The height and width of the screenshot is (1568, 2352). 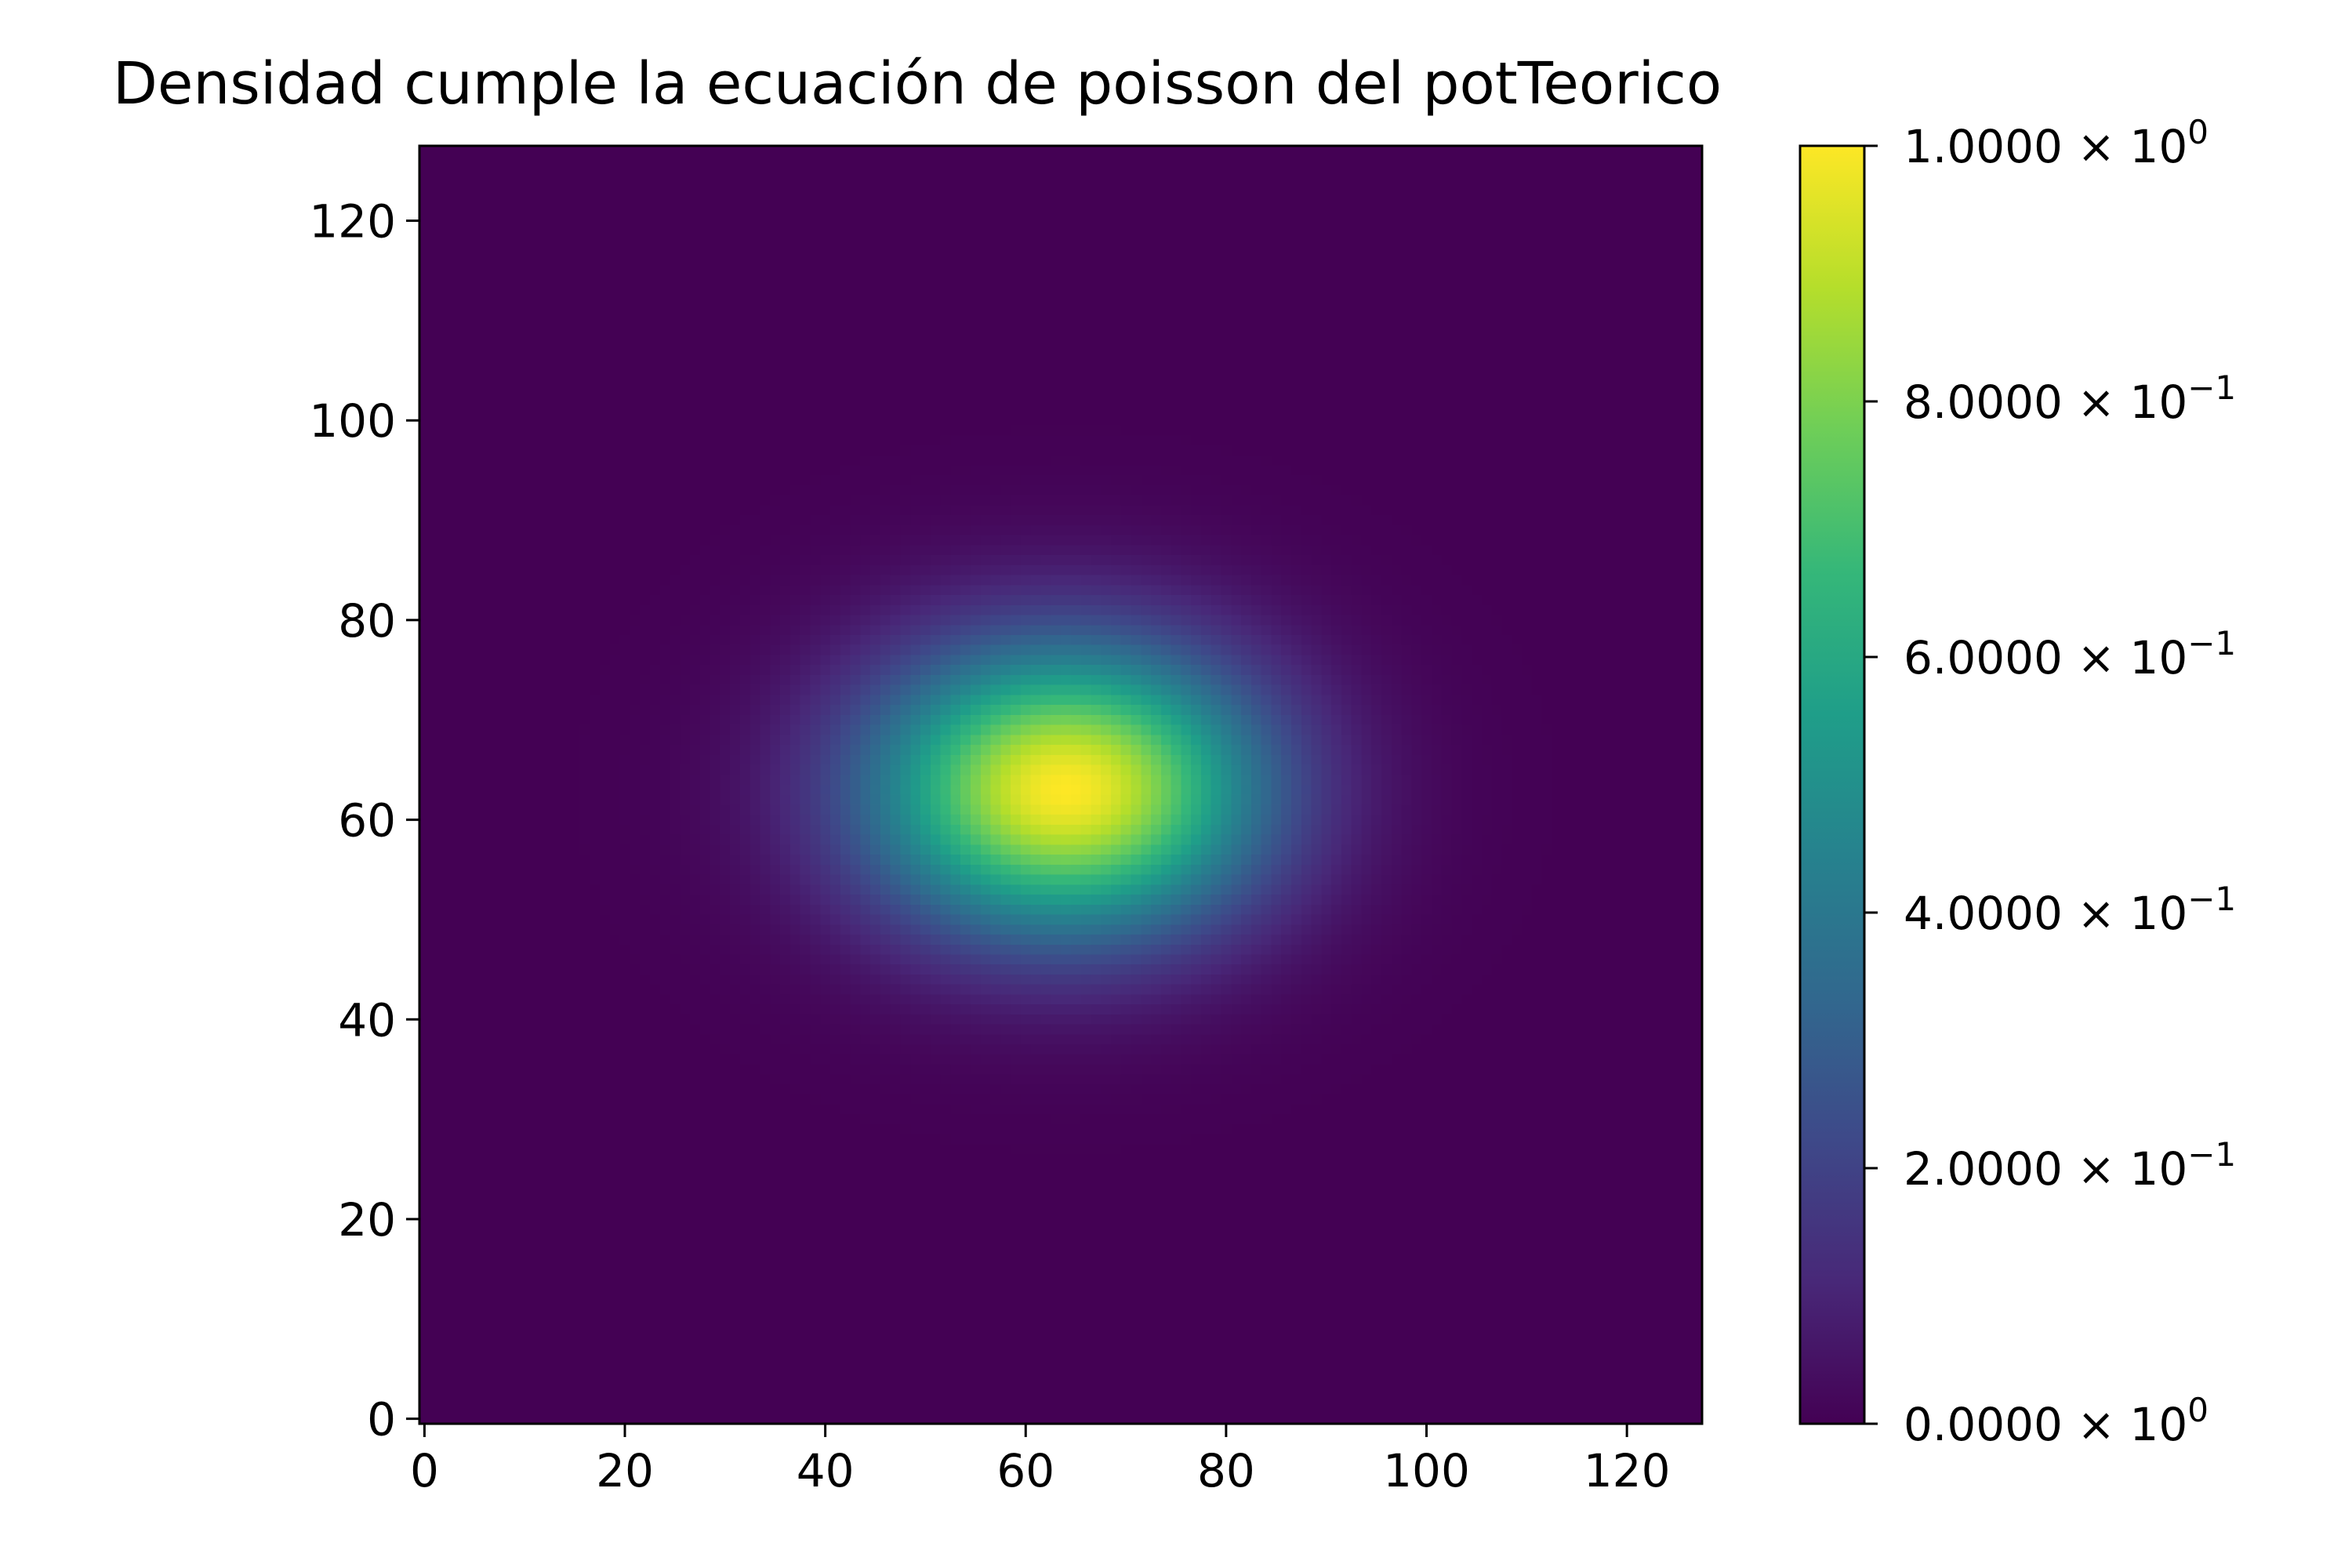 I want to click on colorbar-frame, so click(x=1832, y=784).